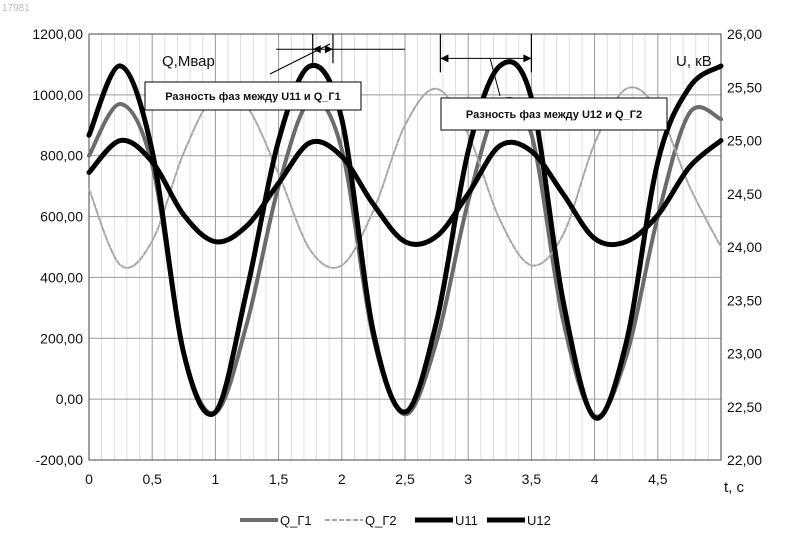  What do you see at coordinates (744, 87) in the screenshot?
I see `y-right-tick-label: 25,50` at bounding box center [744, 87].